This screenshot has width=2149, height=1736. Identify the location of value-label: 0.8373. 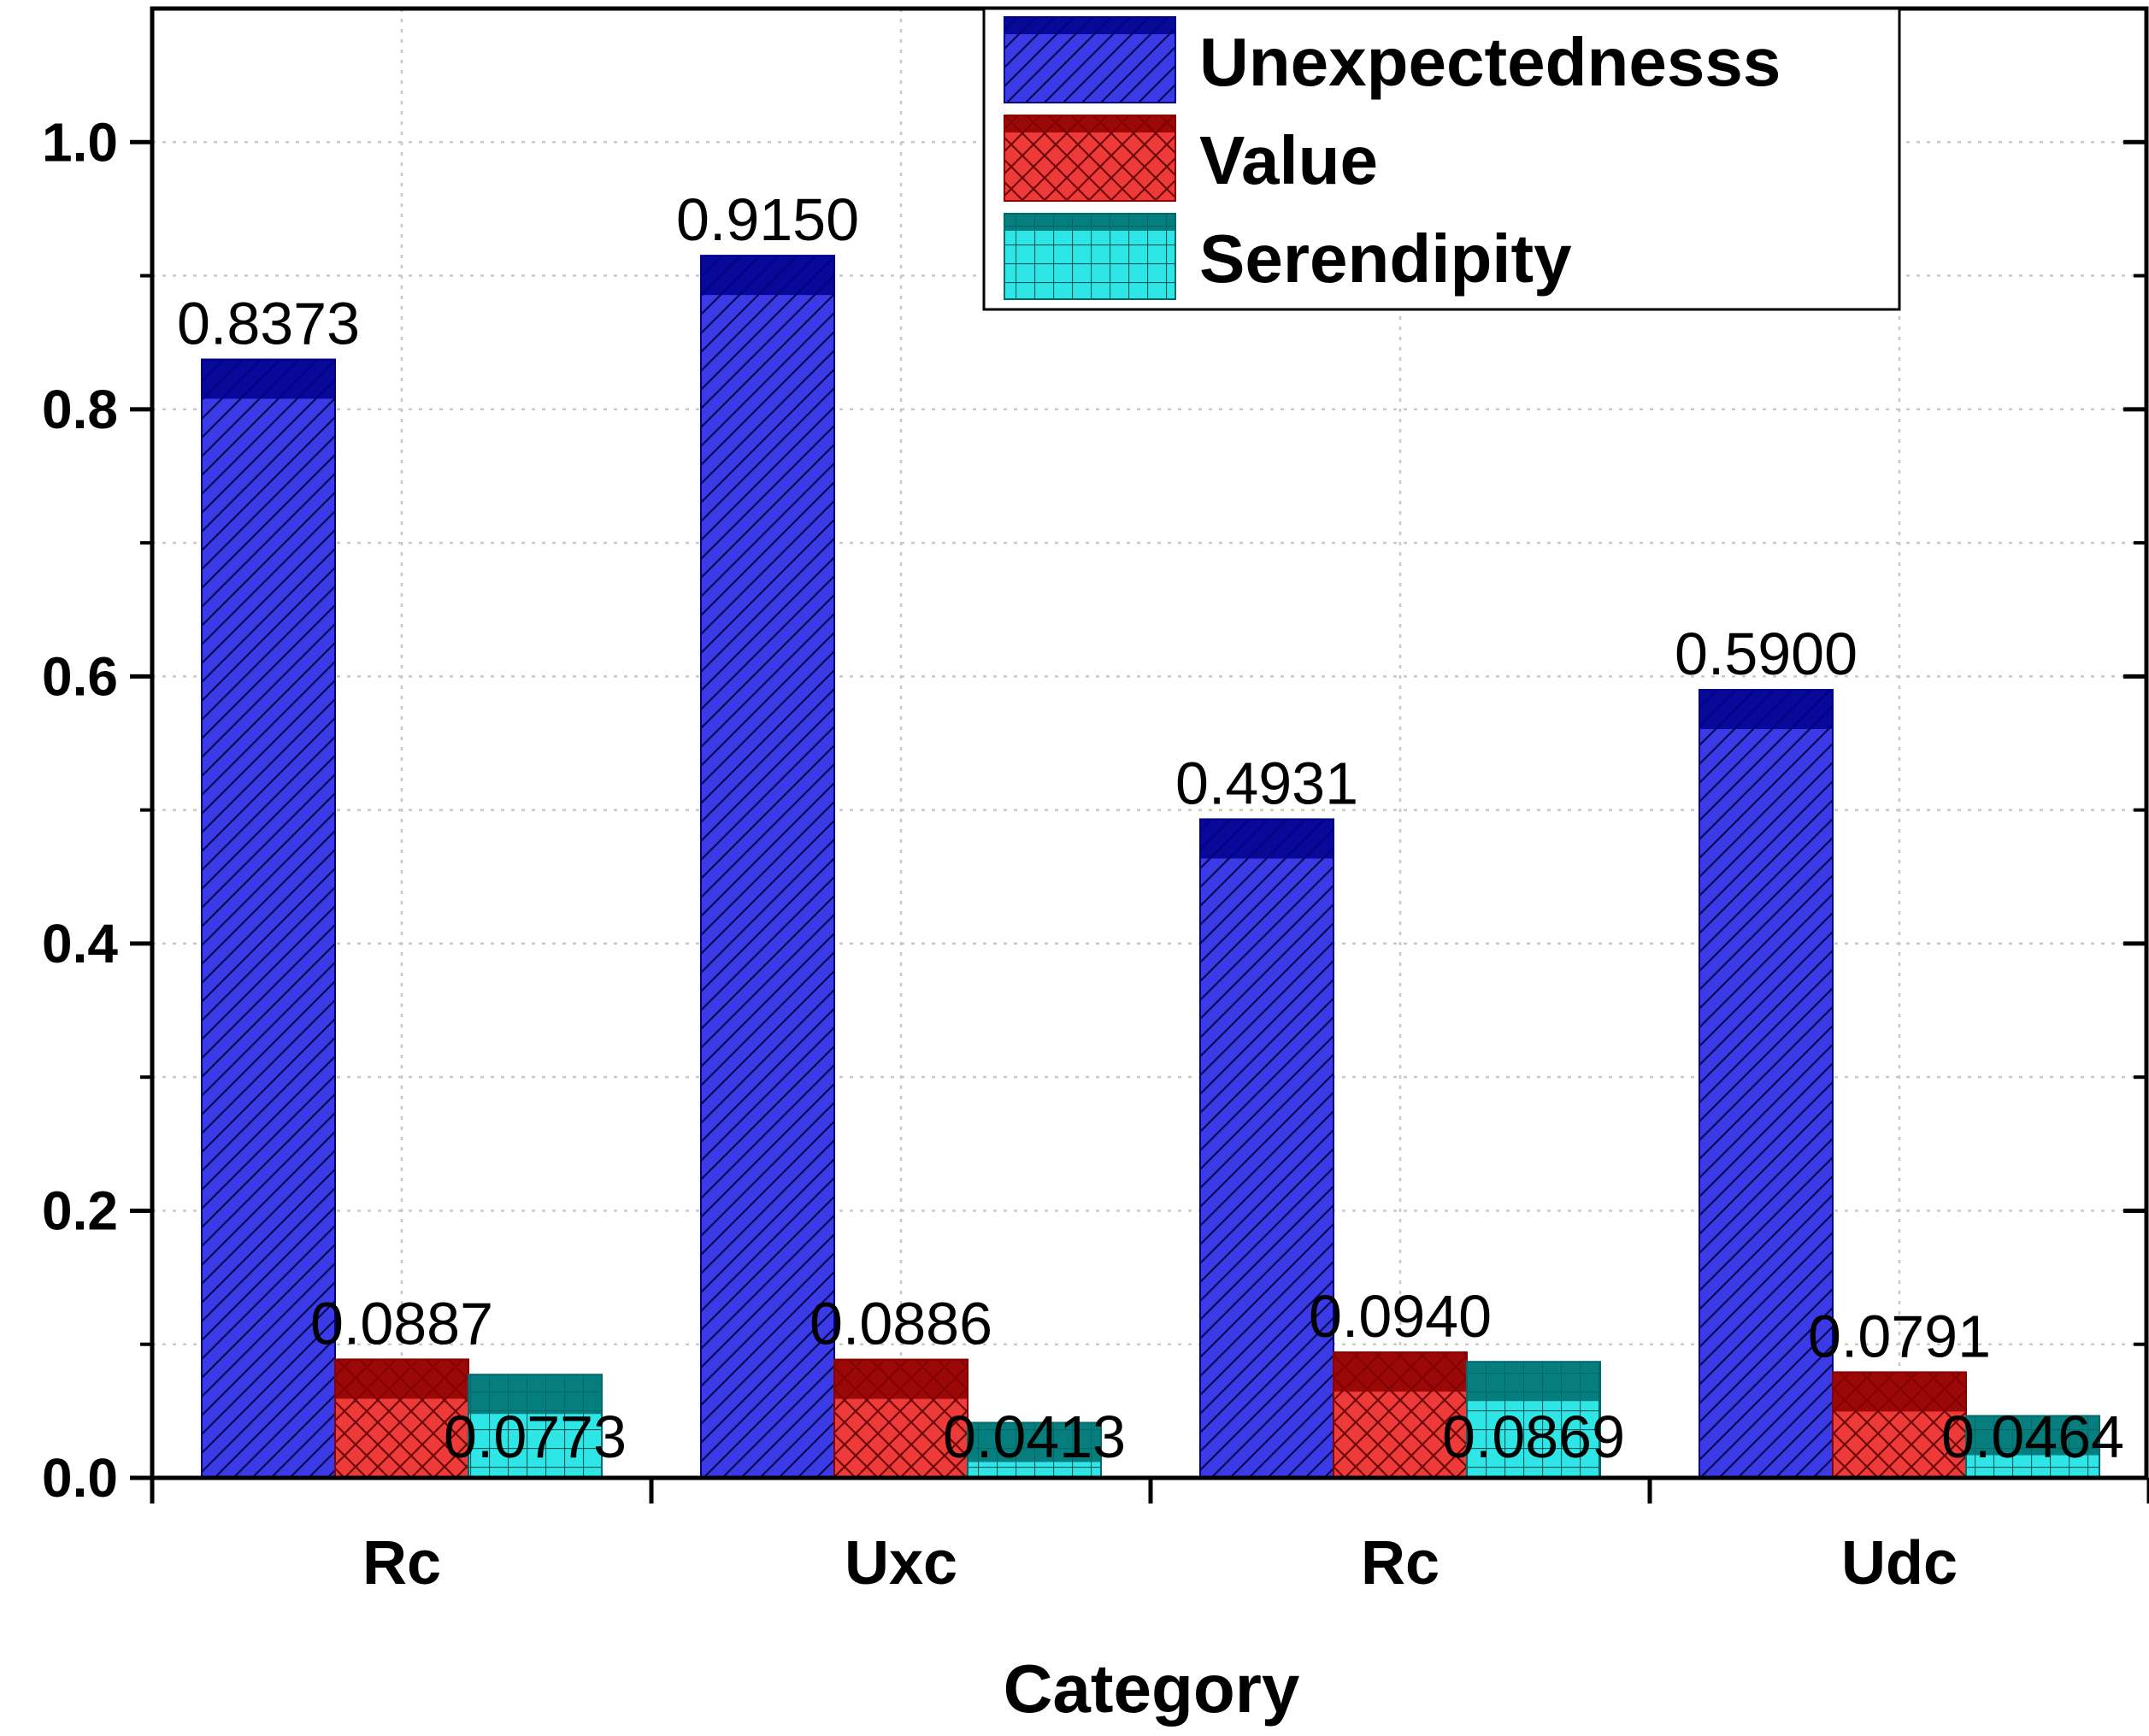
(268, 324).